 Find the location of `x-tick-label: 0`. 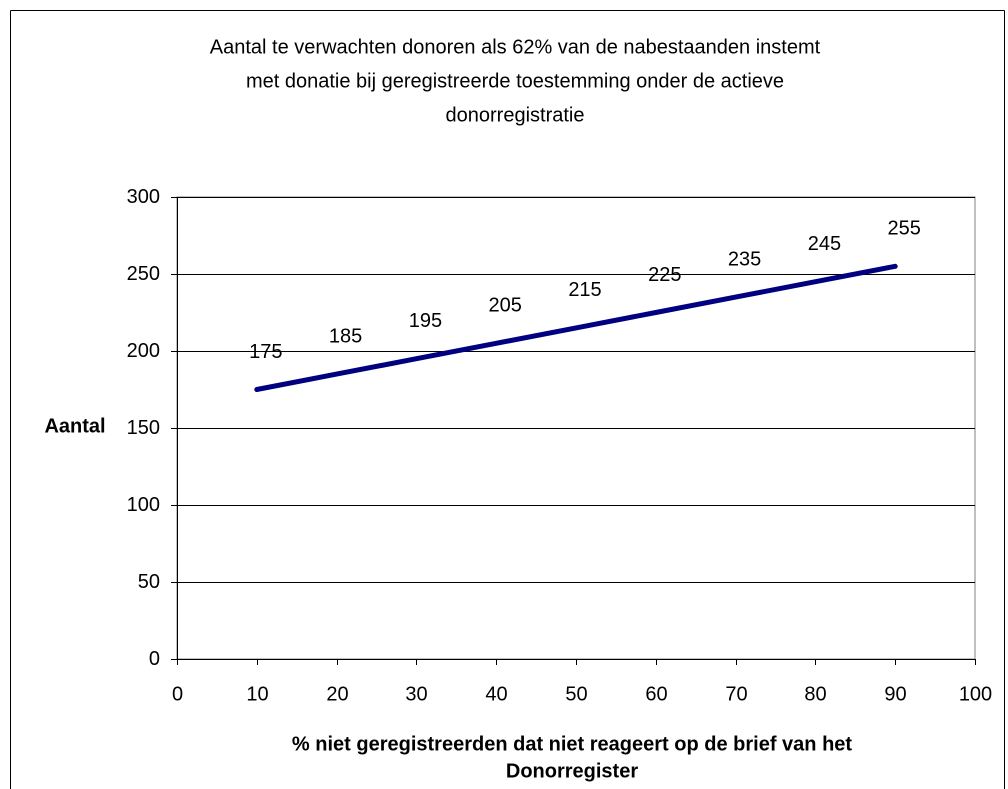

x-tick-label: 0 is located at coordinates (177, 694).